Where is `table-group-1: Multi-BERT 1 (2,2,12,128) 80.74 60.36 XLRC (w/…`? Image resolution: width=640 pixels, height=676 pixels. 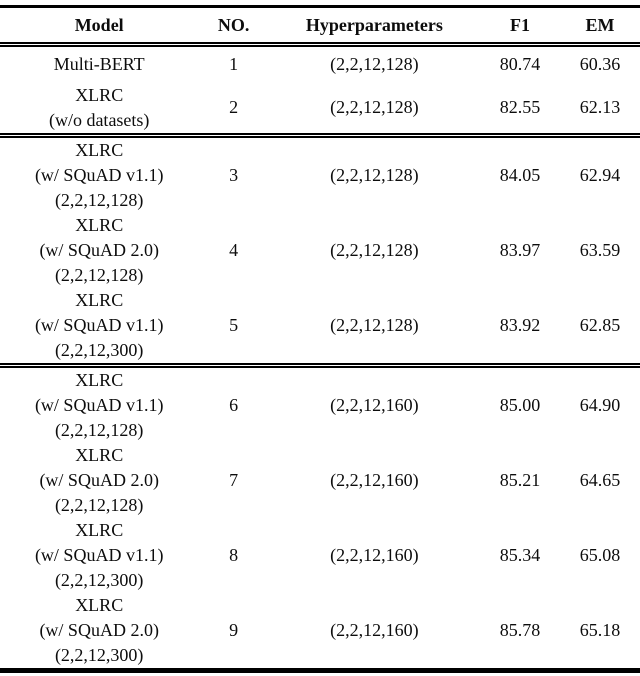
table-group-1: Multi-BERT 1 (2,2,12,128) 80.74 60.36 XLRC (w/… is located at coordinates (320, 91).